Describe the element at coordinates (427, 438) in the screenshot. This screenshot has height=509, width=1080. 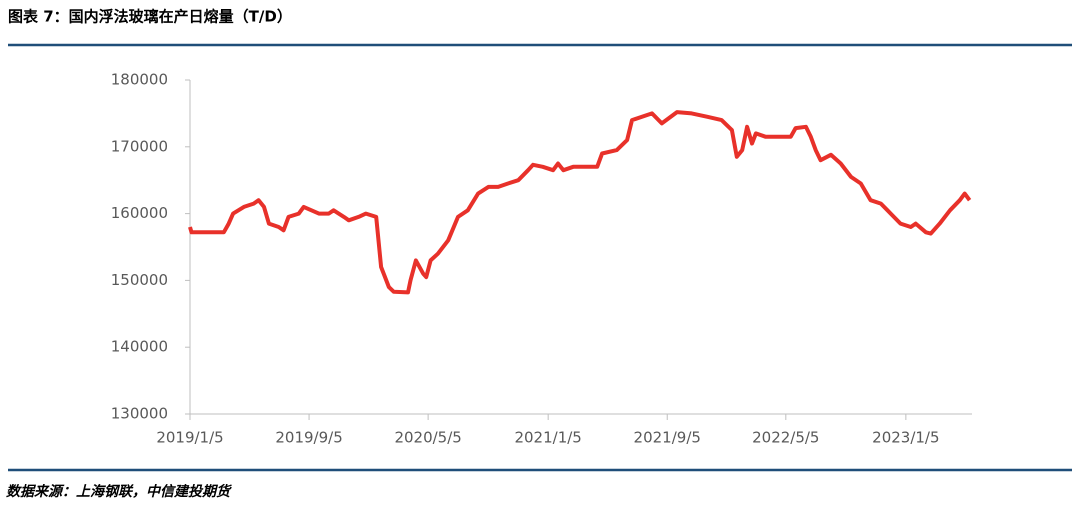
I see `x-tick-label: 2020/5/5` at that location.